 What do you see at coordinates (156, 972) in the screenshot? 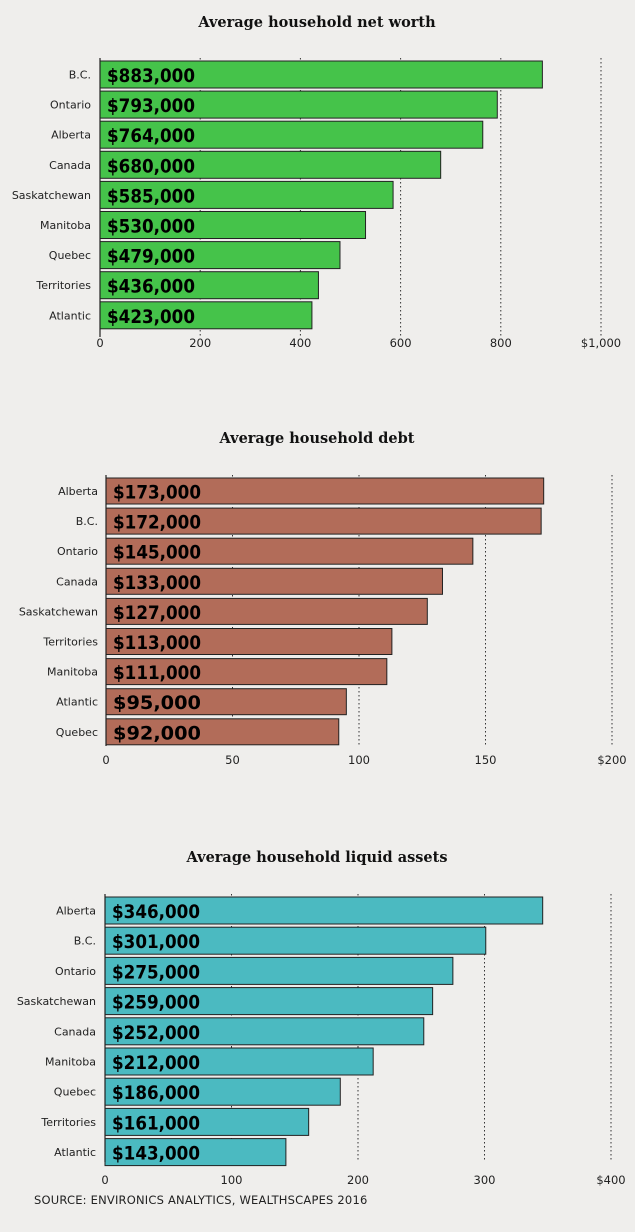
I see `value-label: $275,000` at bounding box center [156, 972].